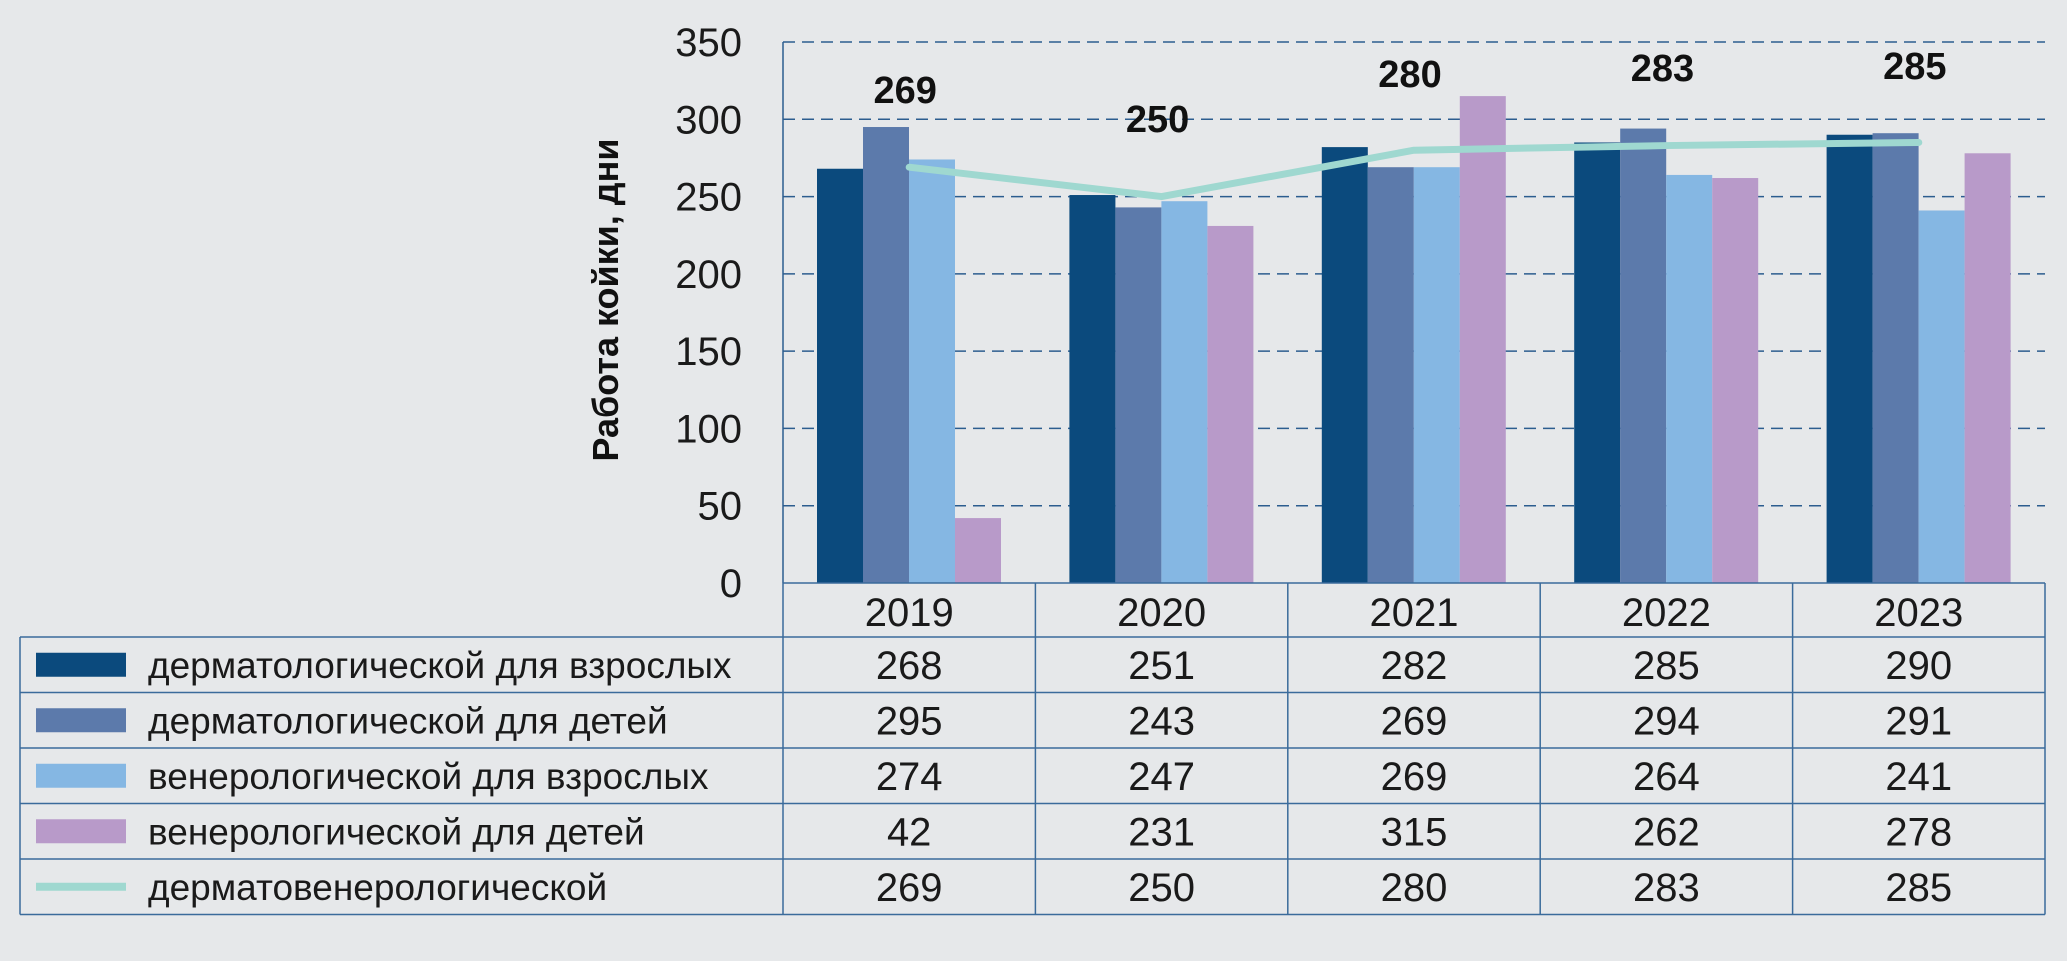  What do you see at coordinates (440, 665) in the screenshot?
I see `legend-label: дерматологической для взрослых` at bounding box center [440, 665].